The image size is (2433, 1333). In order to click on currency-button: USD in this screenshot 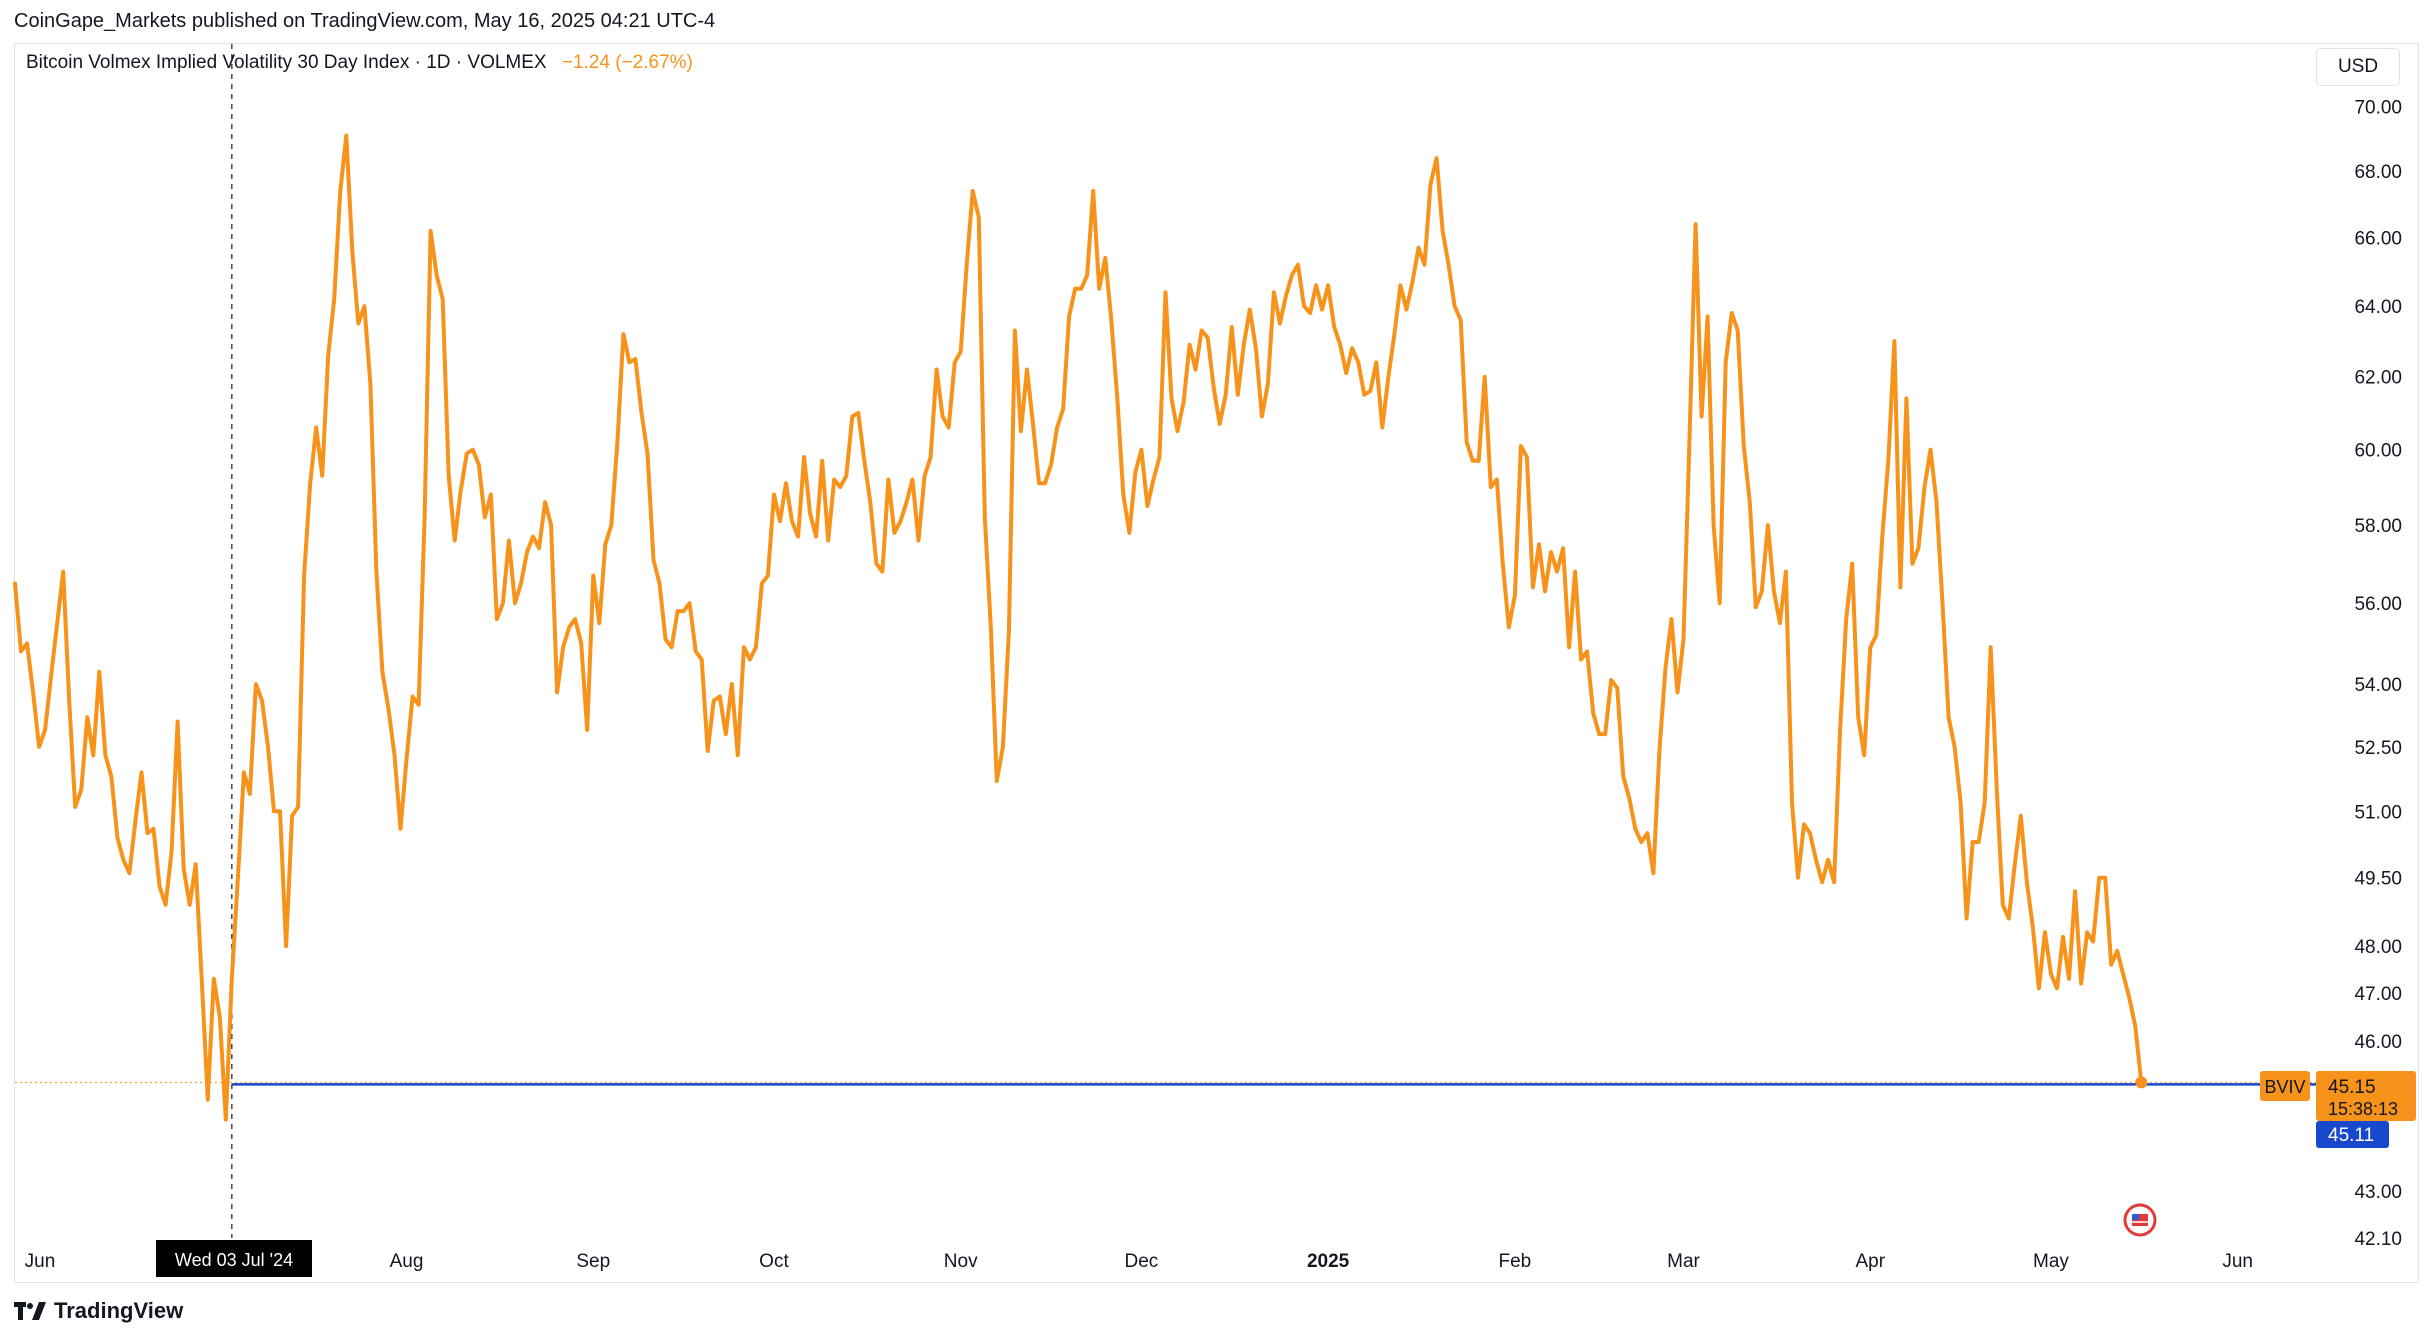, I will do `click(2358, 67)`.